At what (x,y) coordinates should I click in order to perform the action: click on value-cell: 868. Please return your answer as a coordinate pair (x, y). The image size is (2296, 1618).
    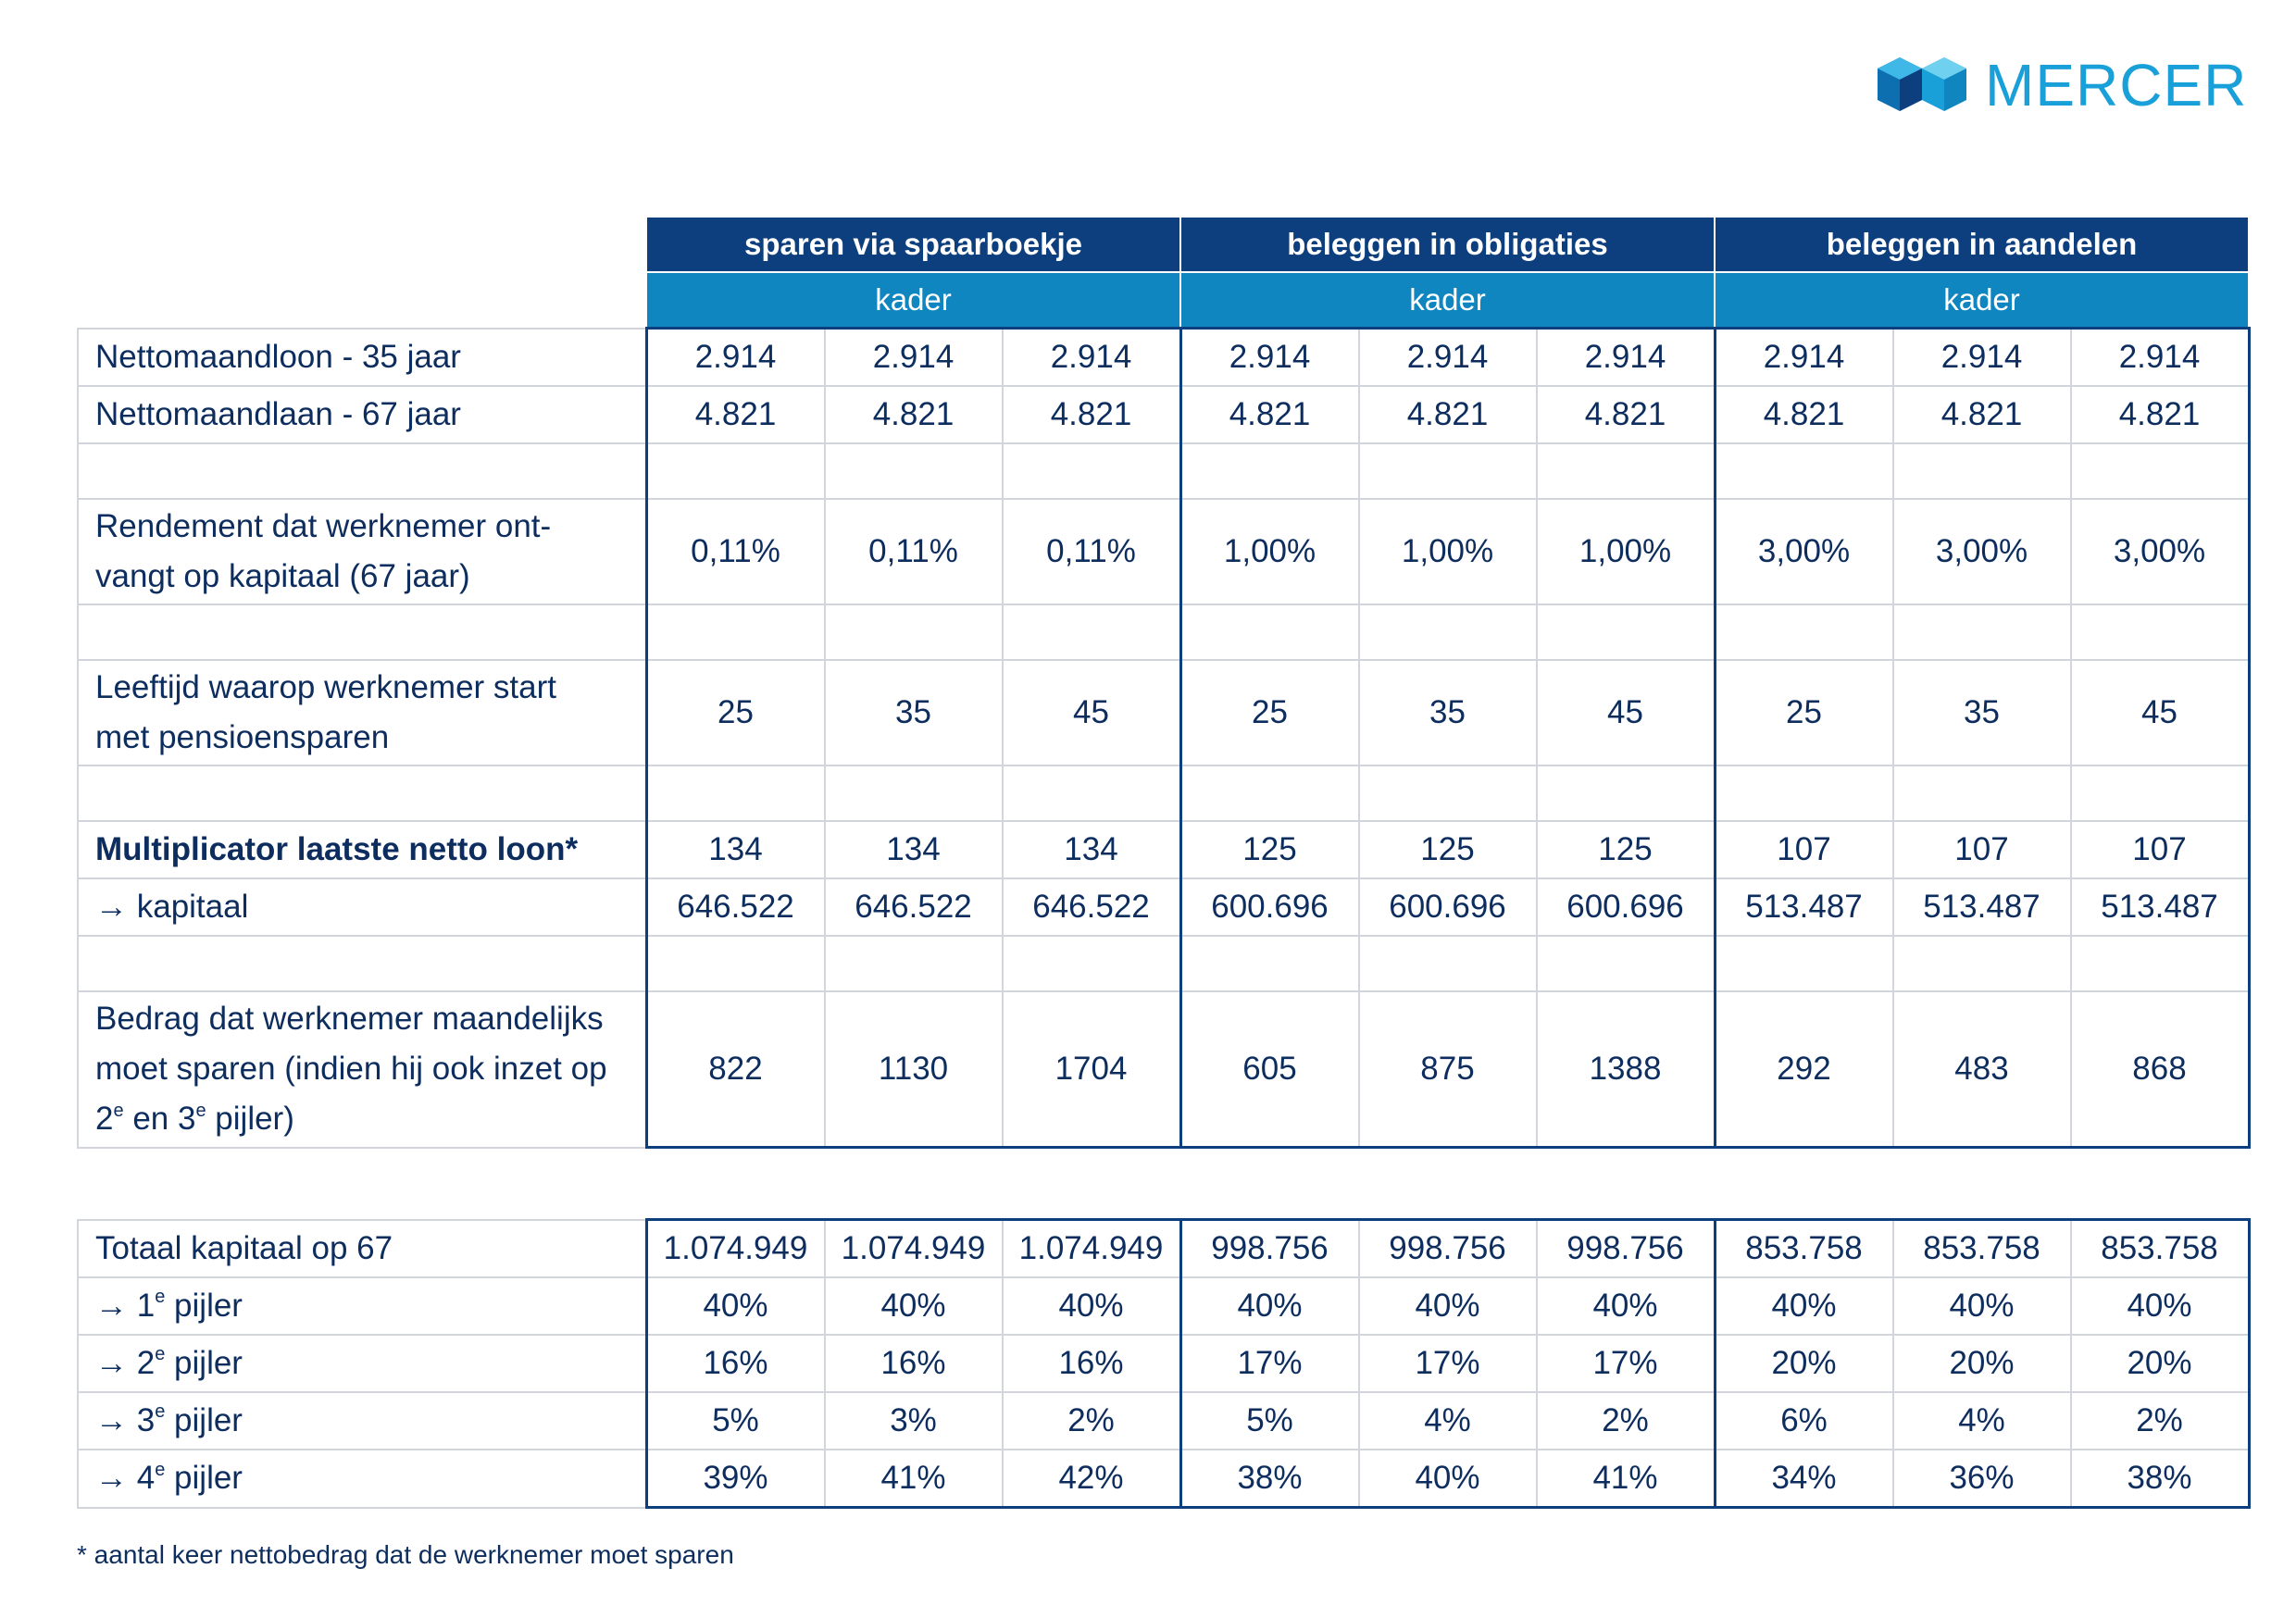
    Looking at the image, I should click on (2160, 1069).